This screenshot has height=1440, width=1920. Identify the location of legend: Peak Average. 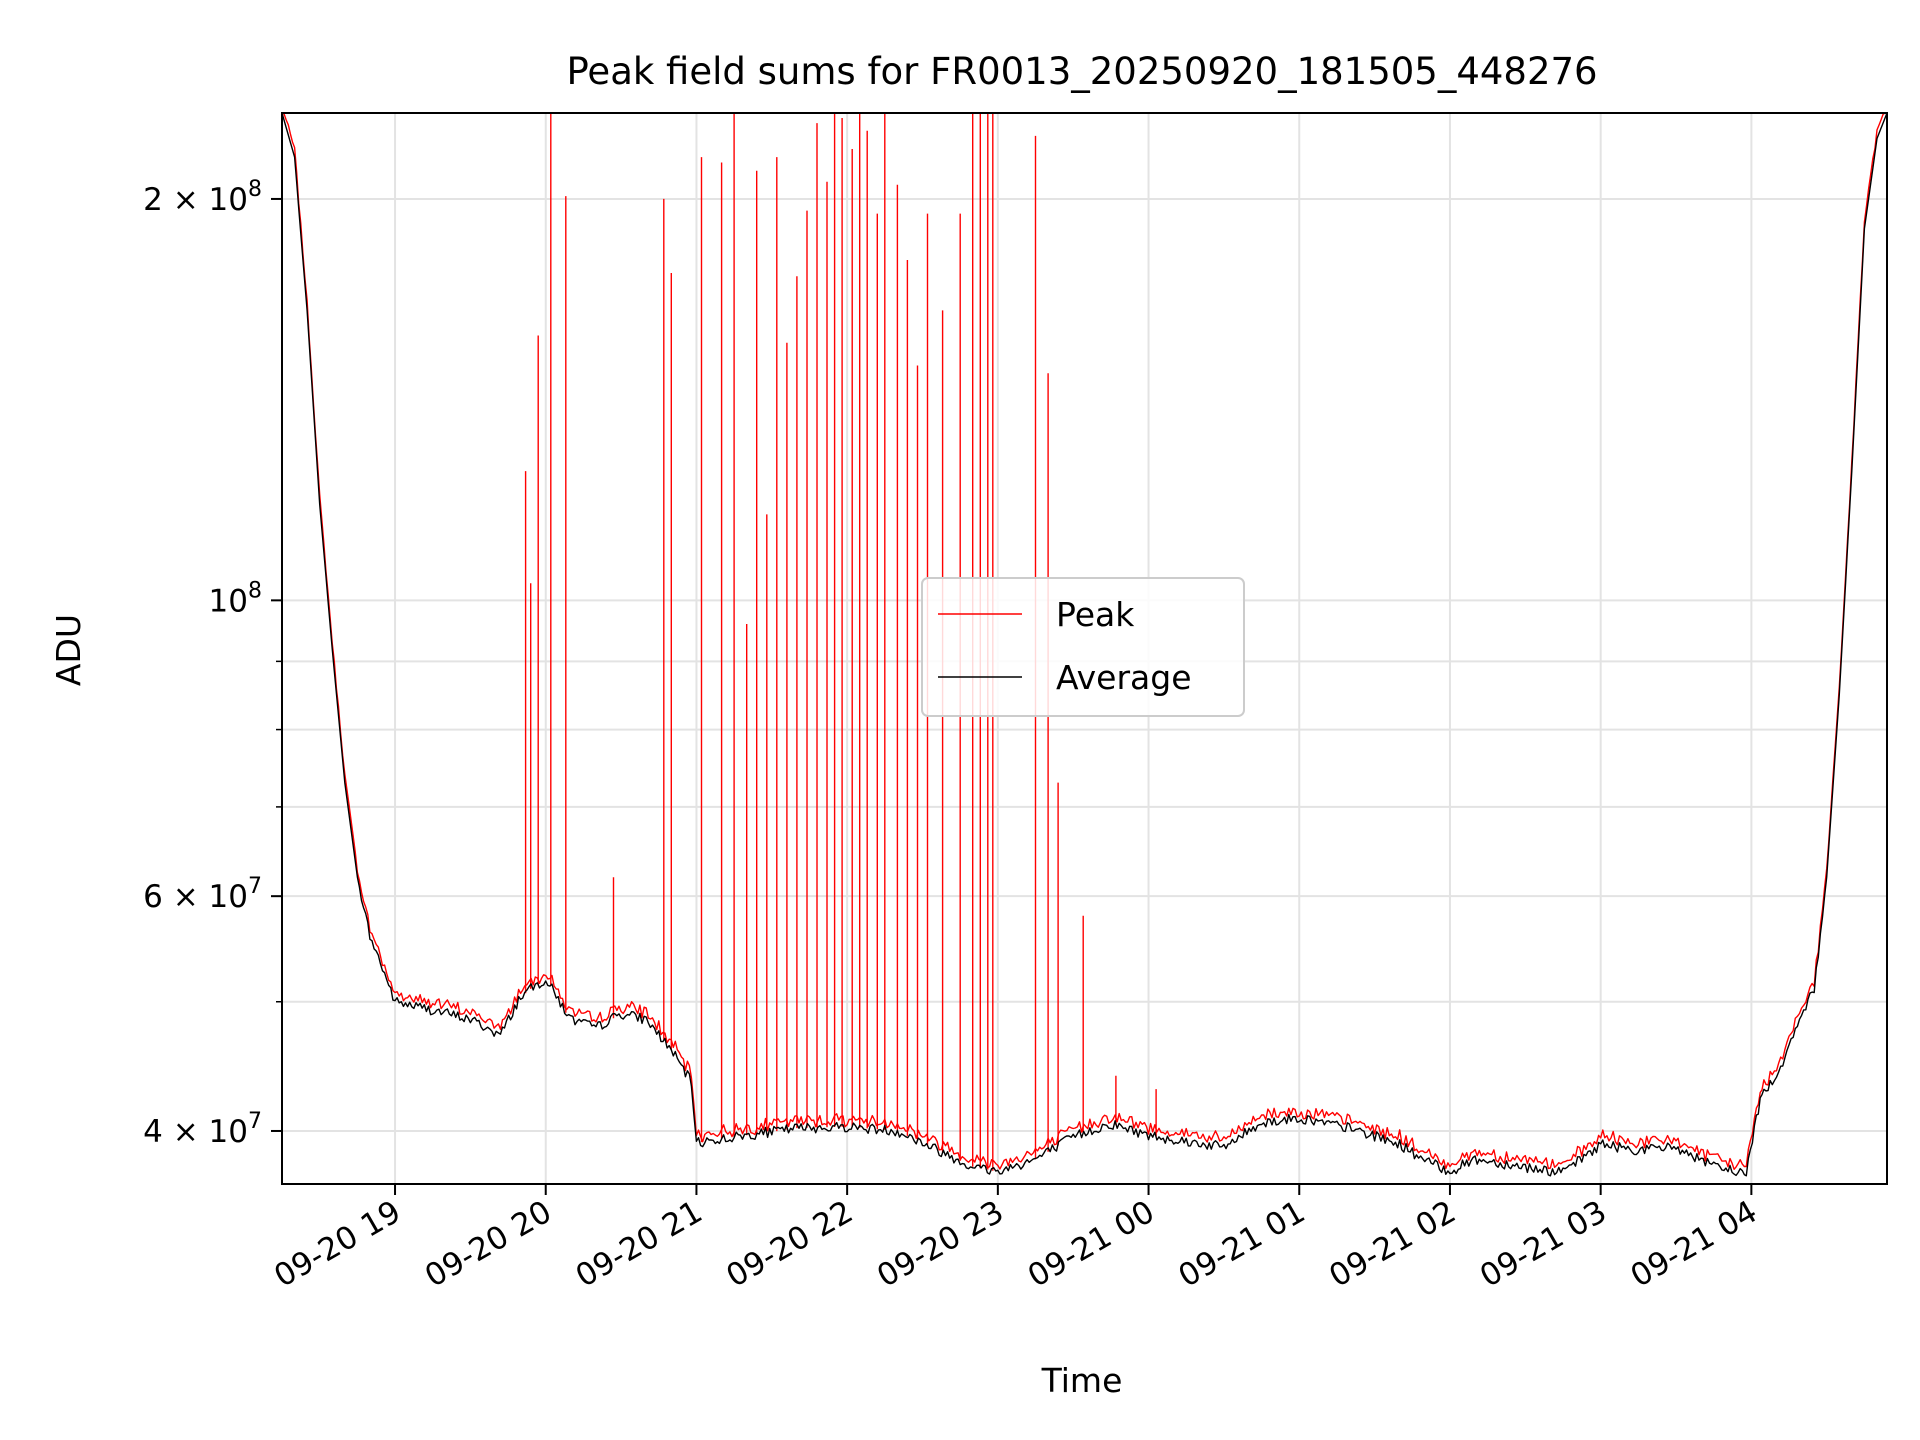
(1083, 647).